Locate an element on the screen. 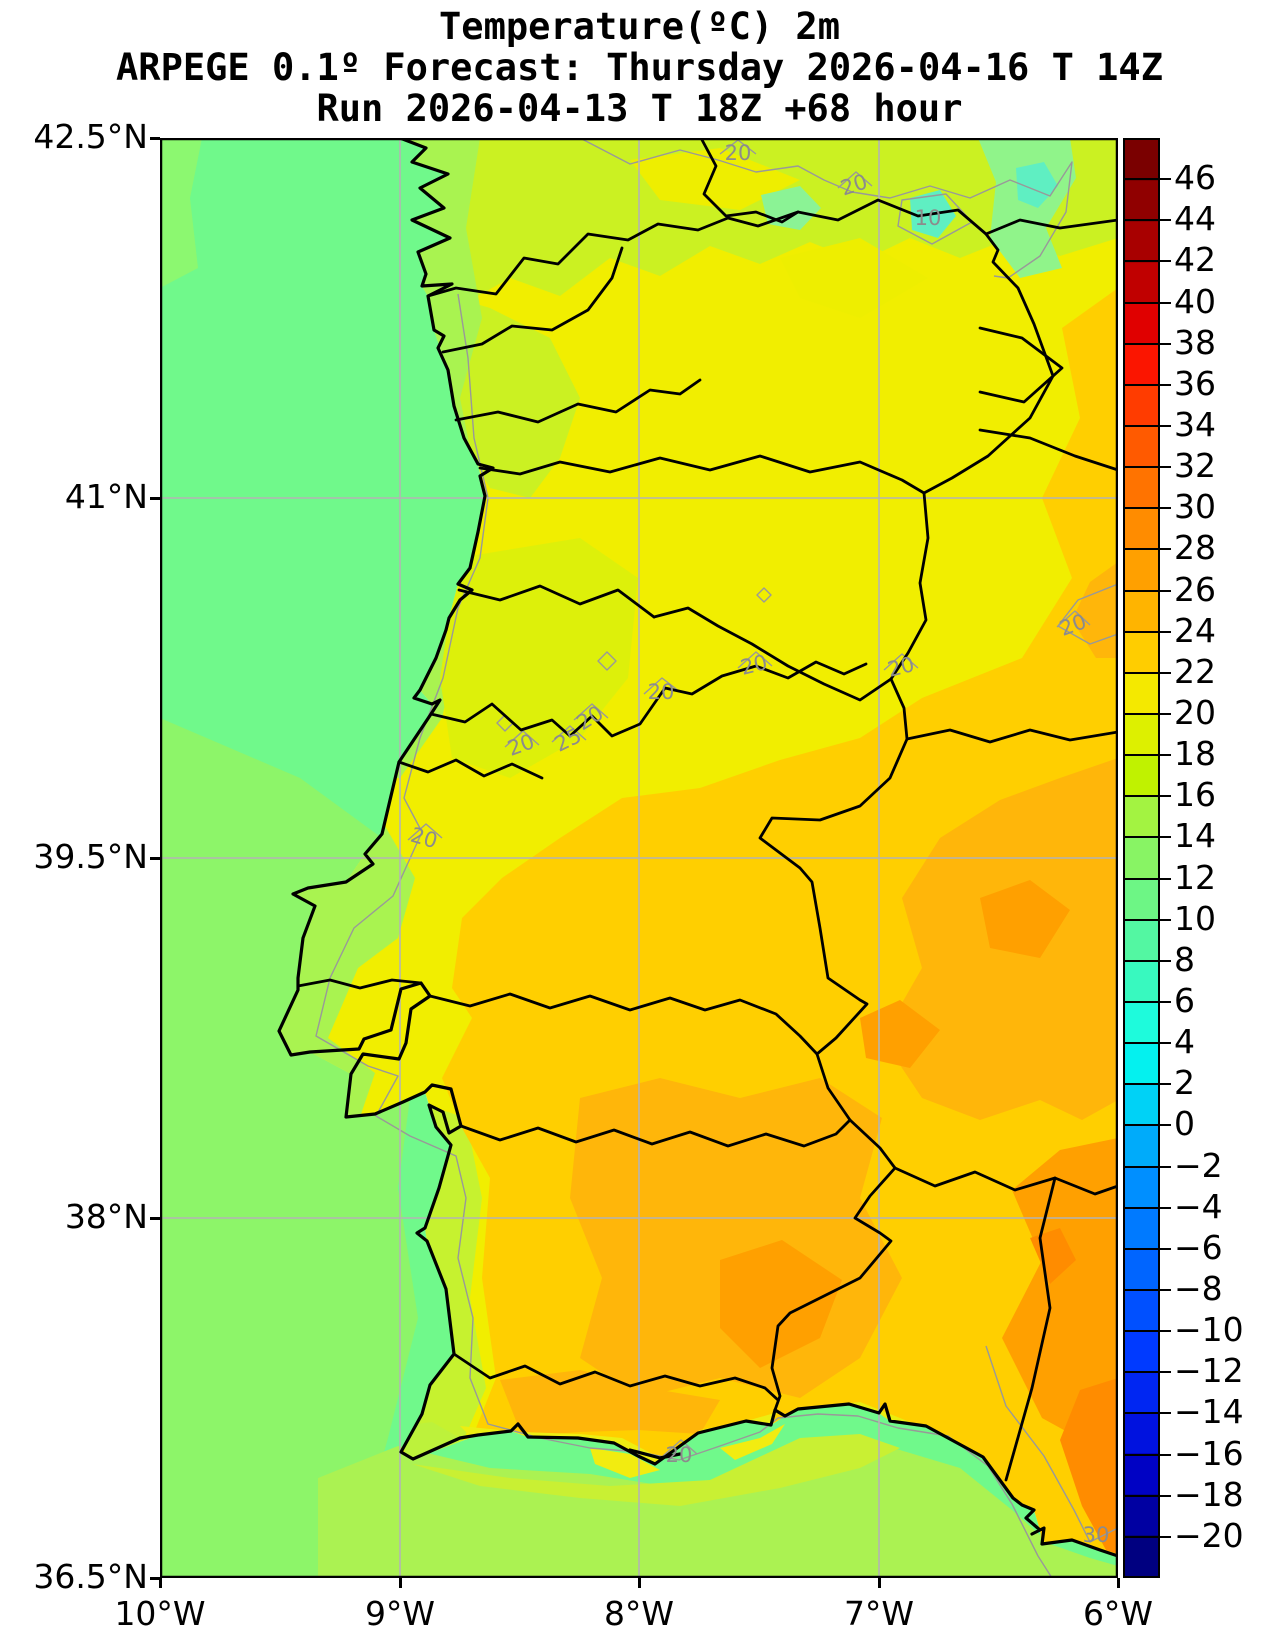 This screenshot has width=1267, height=1644. colorbar-tick-label: −10 is located at coordinates (1209, 1330).